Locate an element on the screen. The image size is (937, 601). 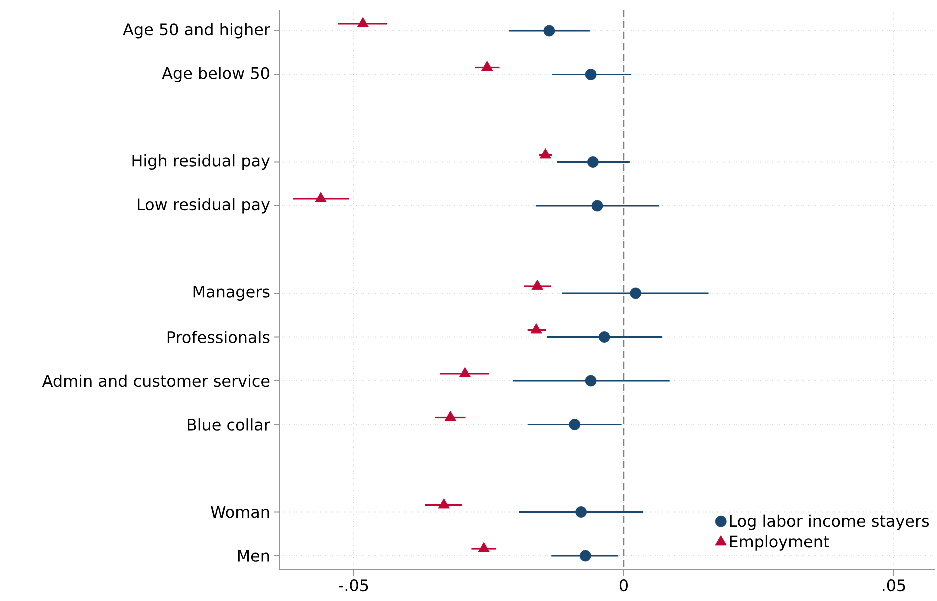
x-tick-label: 0 is located at coordinates (624, 586).